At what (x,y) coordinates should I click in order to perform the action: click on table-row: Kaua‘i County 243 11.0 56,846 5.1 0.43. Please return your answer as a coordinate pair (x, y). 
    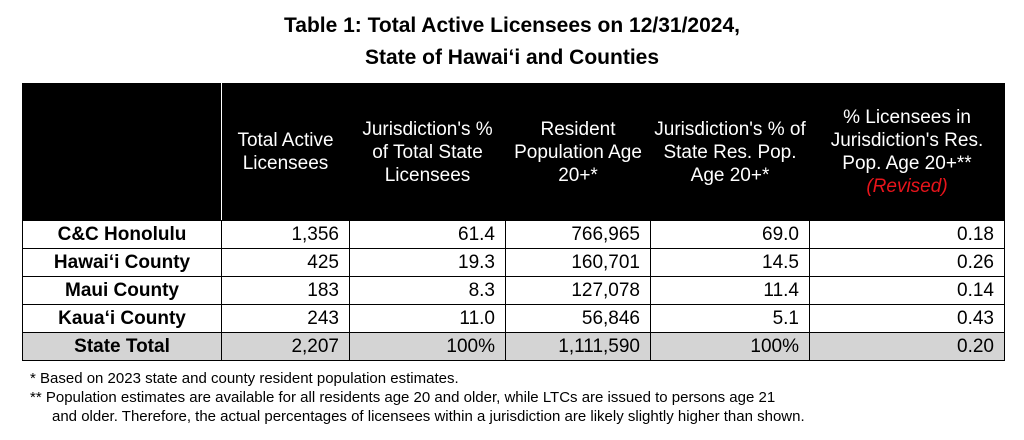
    Looking at the image, I should click on (513, 318).